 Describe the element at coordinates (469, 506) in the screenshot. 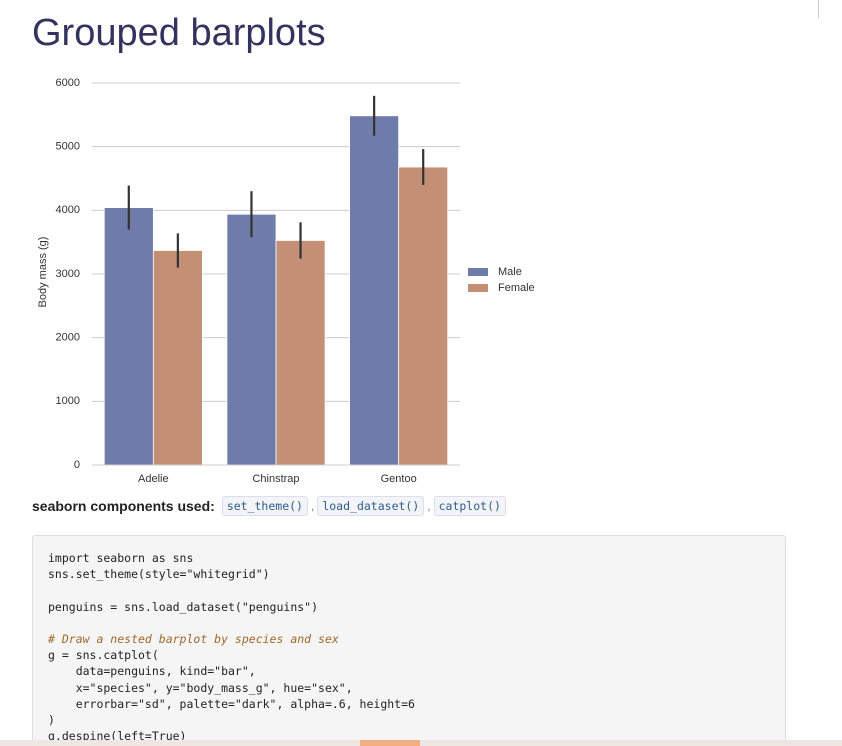

I see `component-chip: catplot()` at that location.